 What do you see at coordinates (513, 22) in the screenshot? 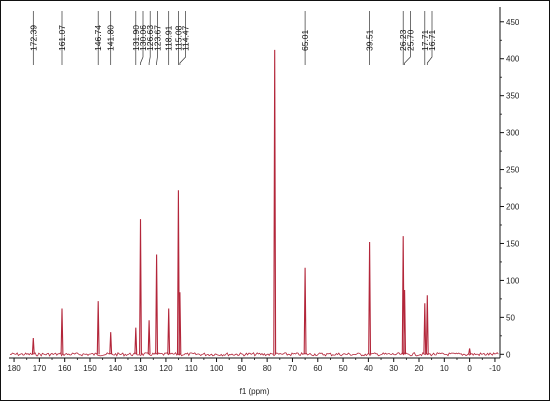
I see `y-tick-label: 450` at bounding box center [513, 22].